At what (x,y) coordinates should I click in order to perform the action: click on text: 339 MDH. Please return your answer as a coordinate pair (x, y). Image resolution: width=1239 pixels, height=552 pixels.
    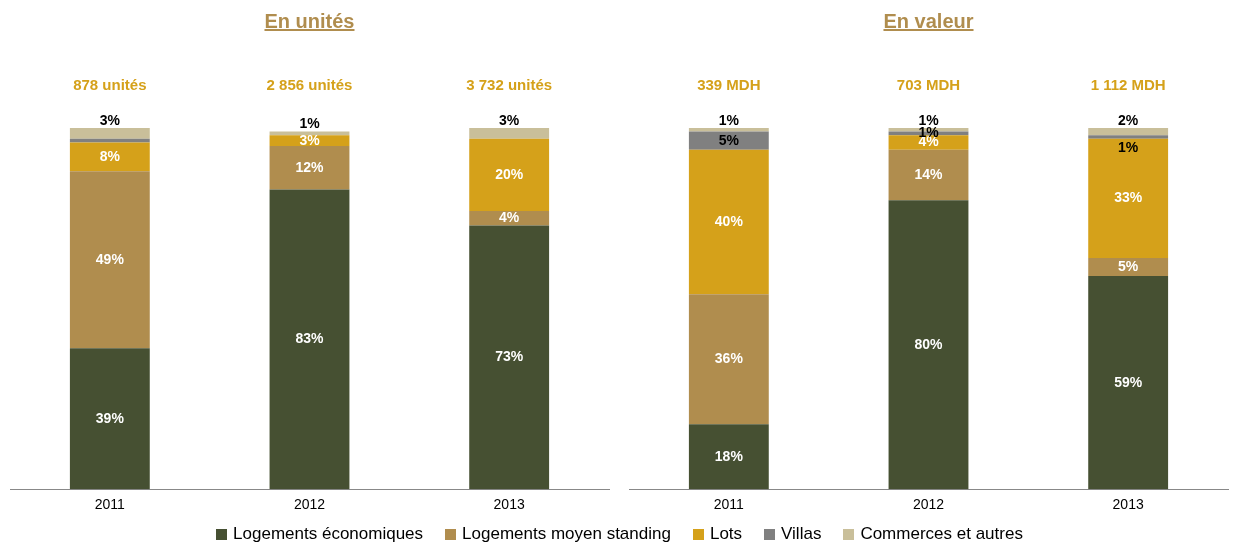
    Looking at the image, I should click on (729, 85).